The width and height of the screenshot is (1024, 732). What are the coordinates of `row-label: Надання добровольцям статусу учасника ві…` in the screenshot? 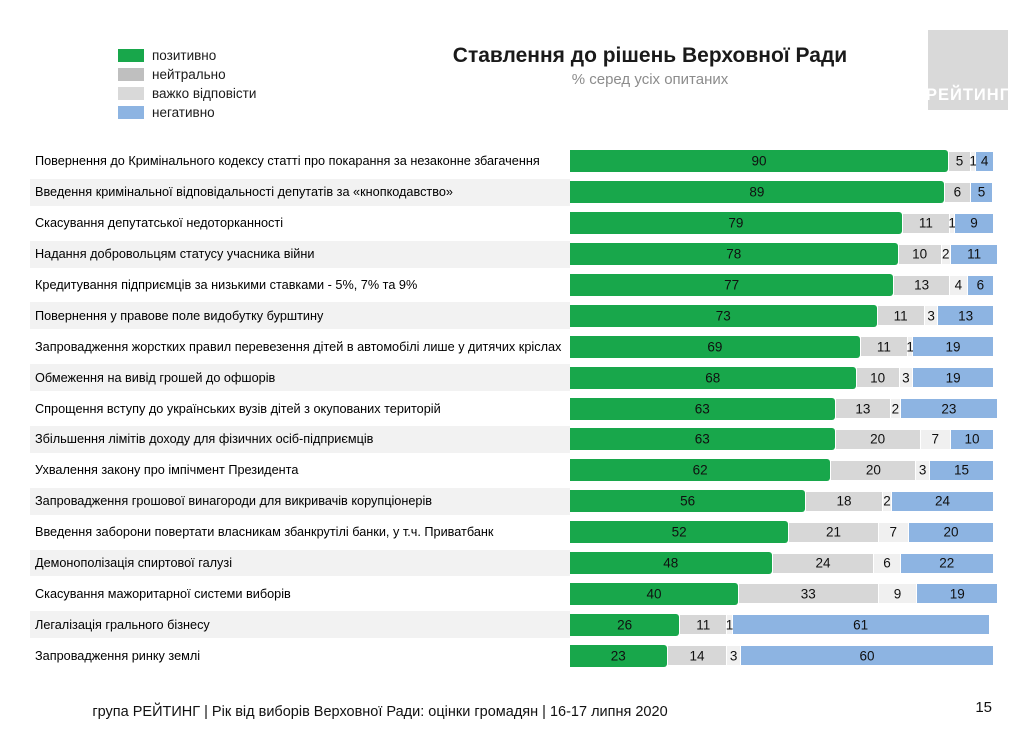 It's located at (175, 254).